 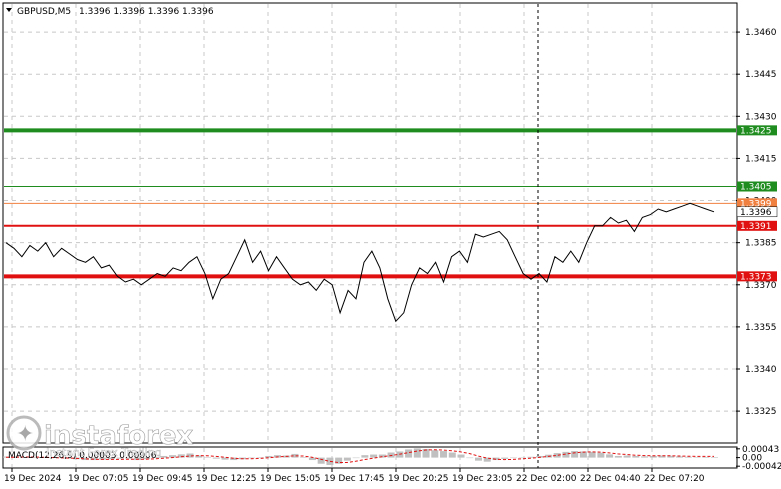 I want to click on price-tick-label: 1.3340, so click(x=761, y=370).